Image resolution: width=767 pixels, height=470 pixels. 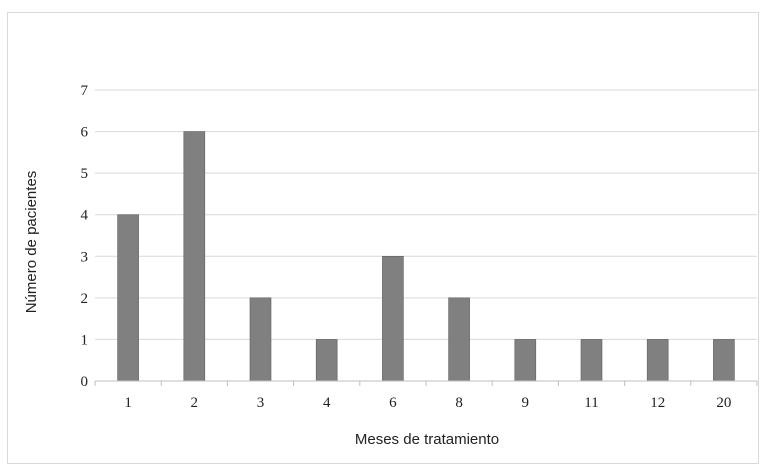 I want to click on y-tick-label: 7, so click(x=85, y=91).